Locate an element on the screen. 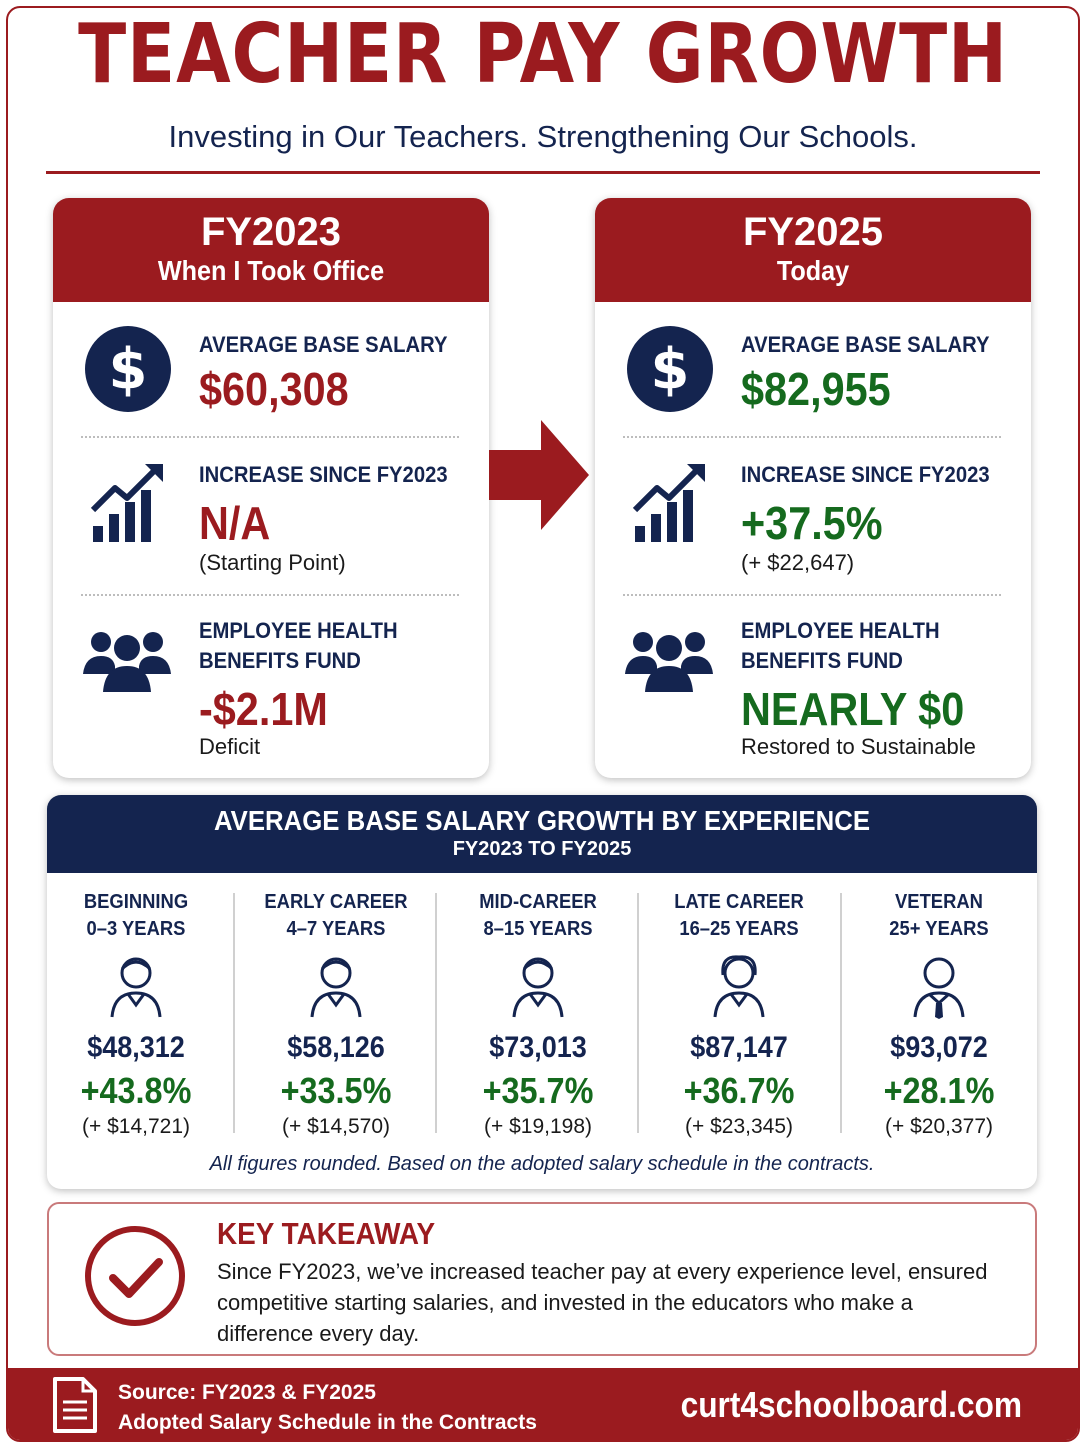  column-difference: (+ $14,721) is located at coordinates (136, 1127).